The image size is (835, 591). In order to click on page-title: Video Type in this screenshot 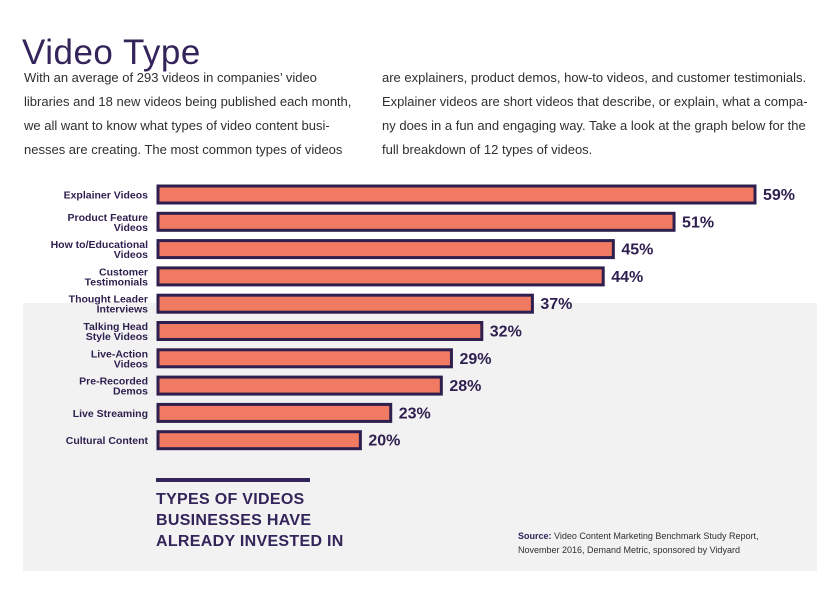, I will do `click(111, 53)`.